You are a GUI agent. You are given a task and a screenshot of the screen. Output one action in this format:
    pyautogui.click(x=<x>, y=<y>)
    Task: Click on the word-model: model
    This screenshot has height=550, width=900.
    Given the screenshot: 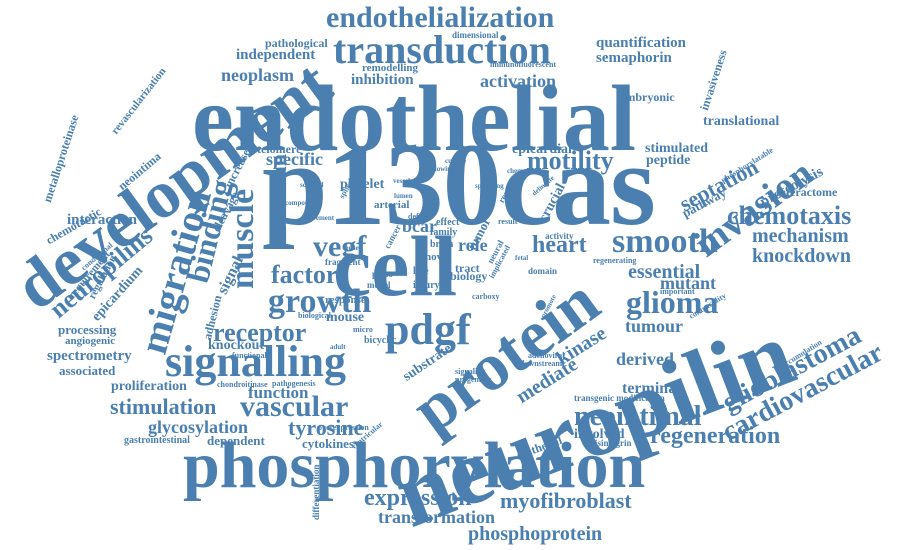 What is the action you would take?
    pyautogui.click(x=379, y=285)
    